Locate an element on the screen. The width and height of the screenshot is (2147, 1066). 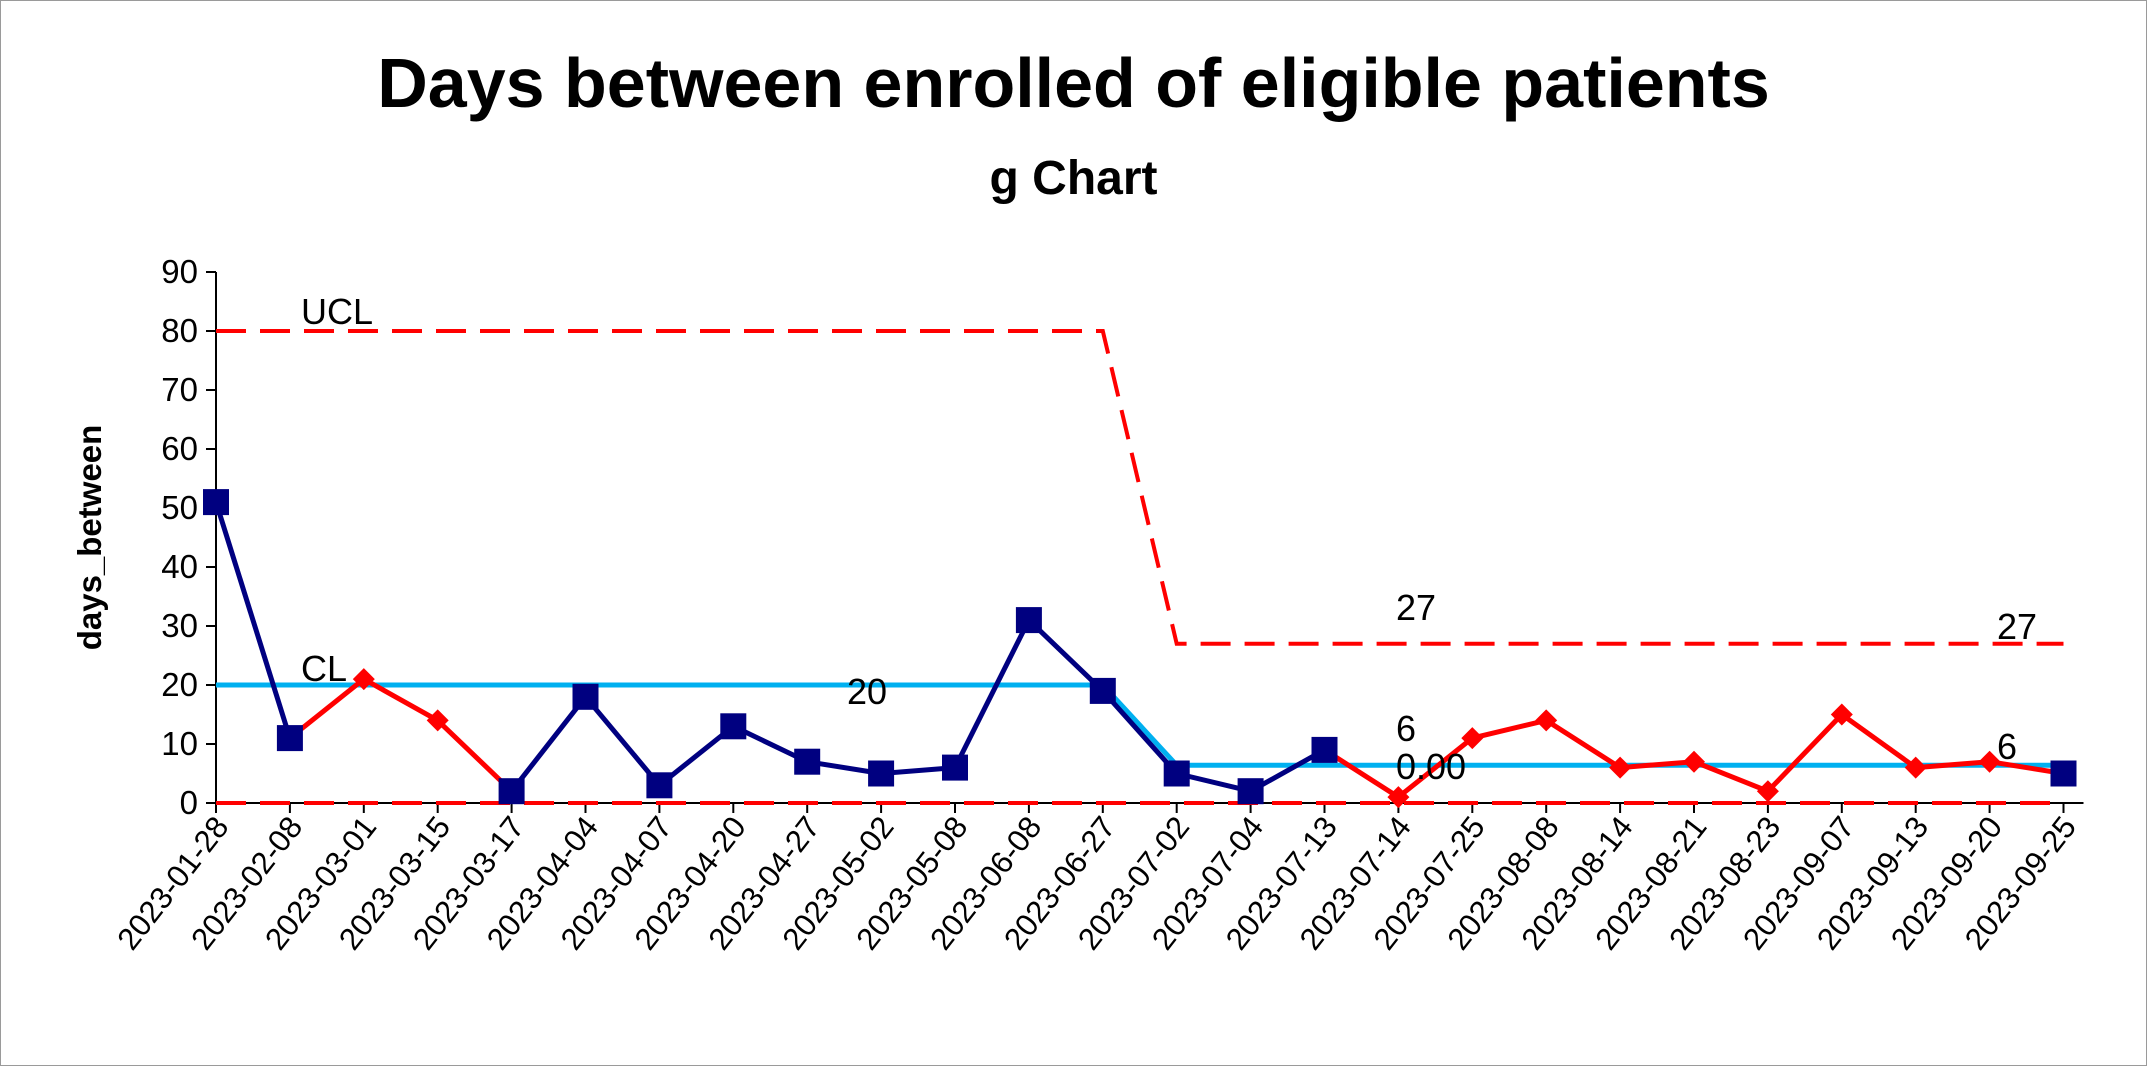
y-tick-label: 60 is located at coordinates (179, 448).